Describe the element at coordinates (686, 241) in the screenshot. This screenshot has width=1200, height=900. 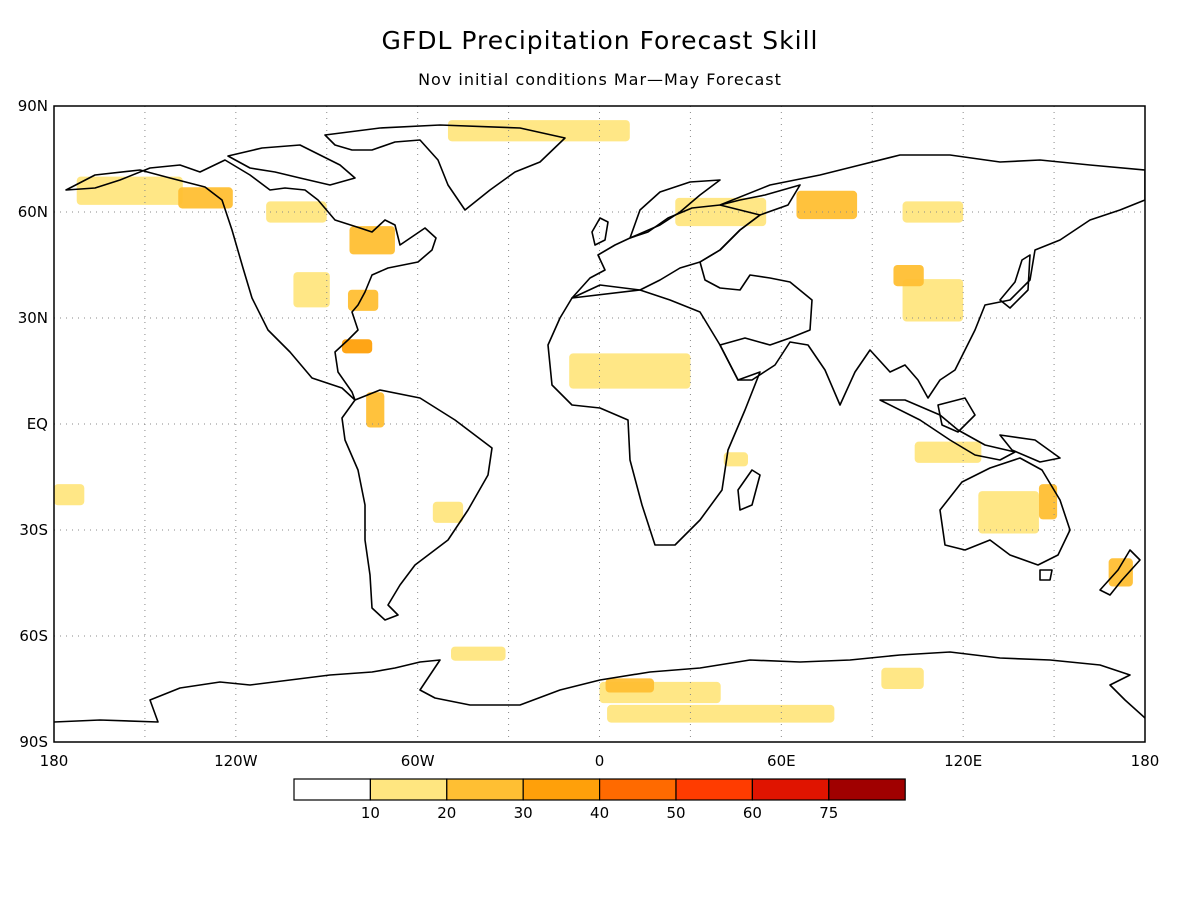
I see `coast-europe` at that location.